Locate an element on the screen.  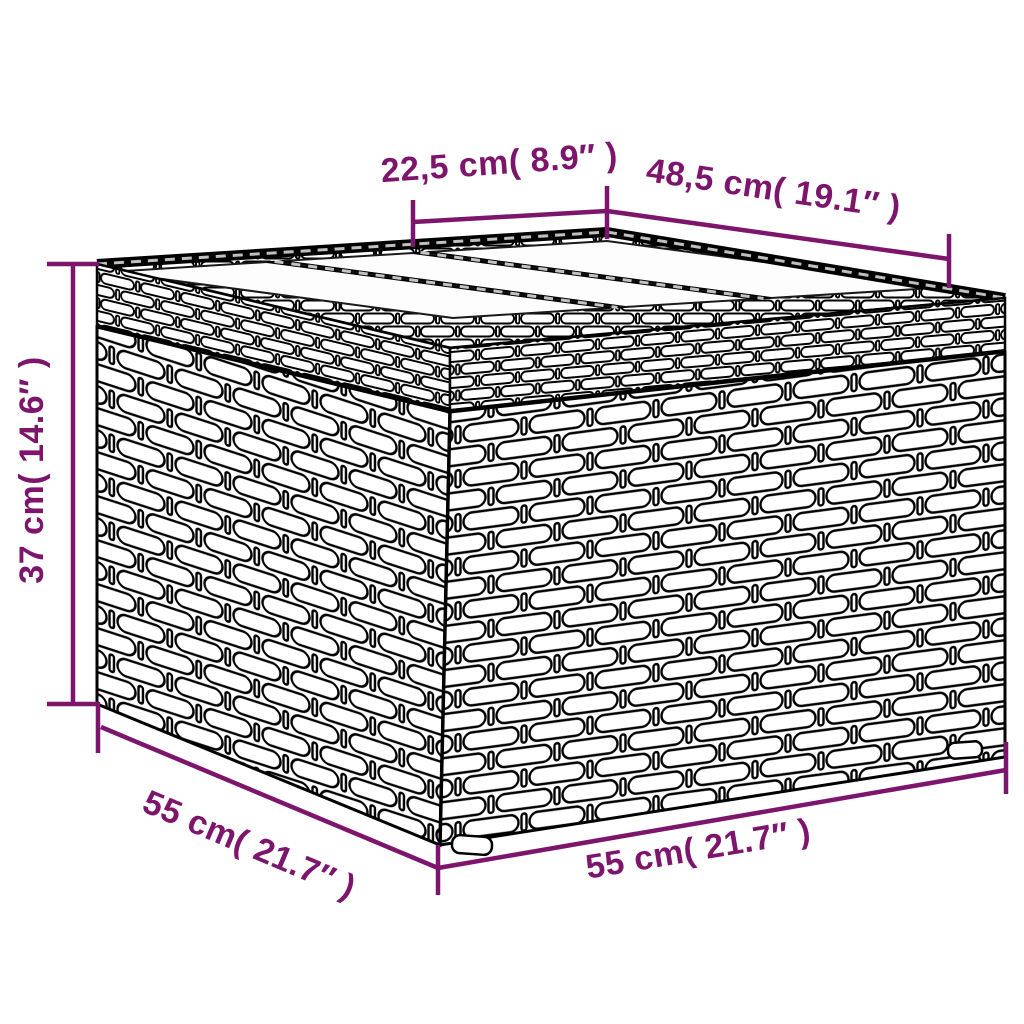
dimension-height: 37 cm( 14.6″ ) is located at coordinates (56, 484).